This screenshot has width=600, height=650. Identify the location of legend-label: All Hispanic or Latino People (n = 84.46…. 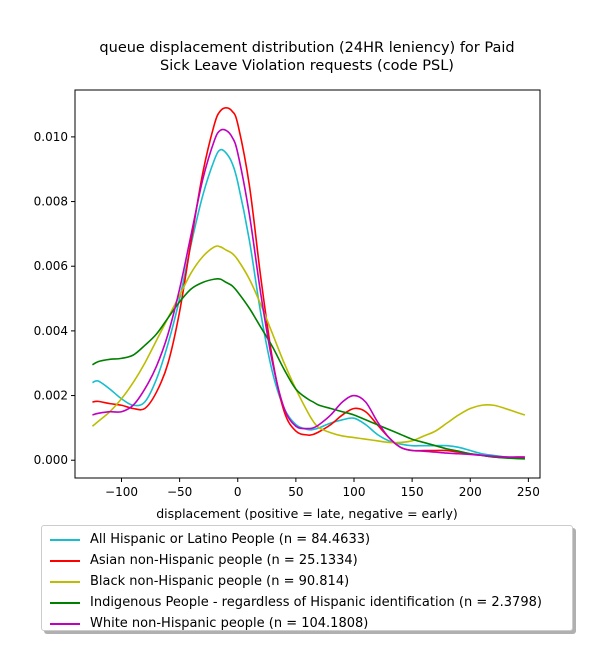
(230, 539).